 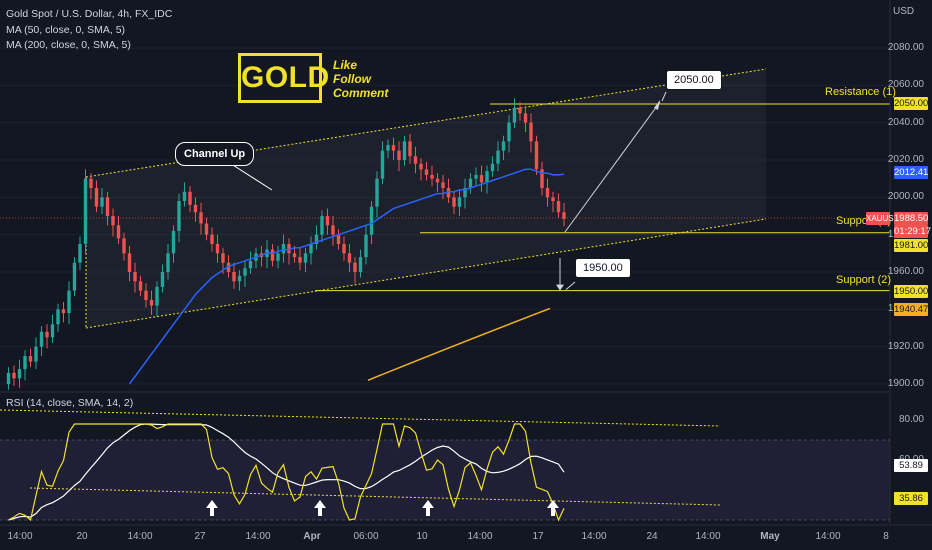 I want to click on resistance-1-label: Resistance (1), so click(x=860, y=92).